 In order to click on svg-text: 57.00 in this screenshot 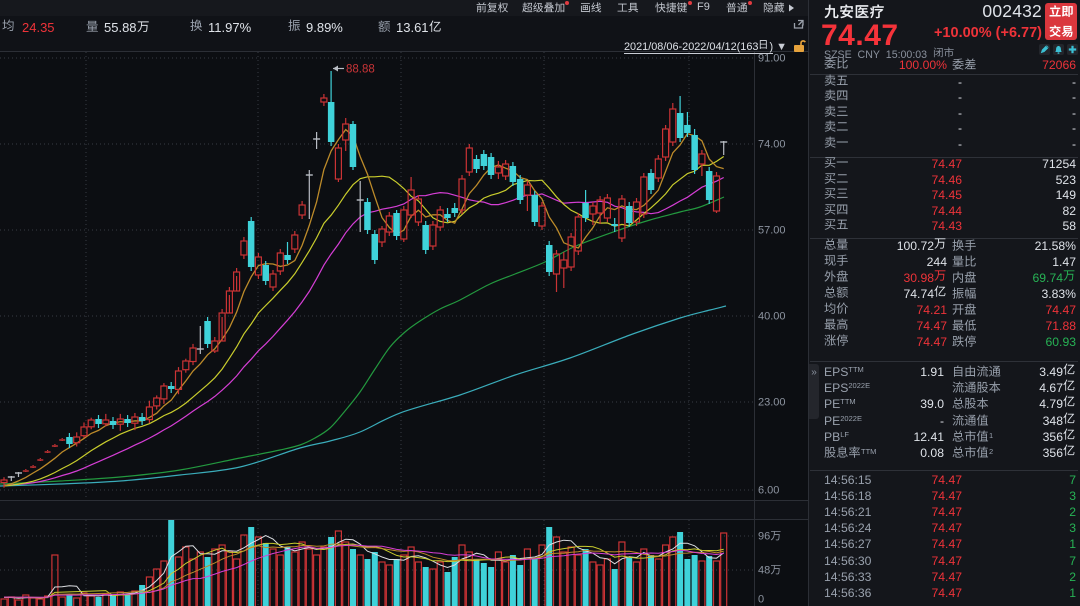, I will do `click(772, 231)`.